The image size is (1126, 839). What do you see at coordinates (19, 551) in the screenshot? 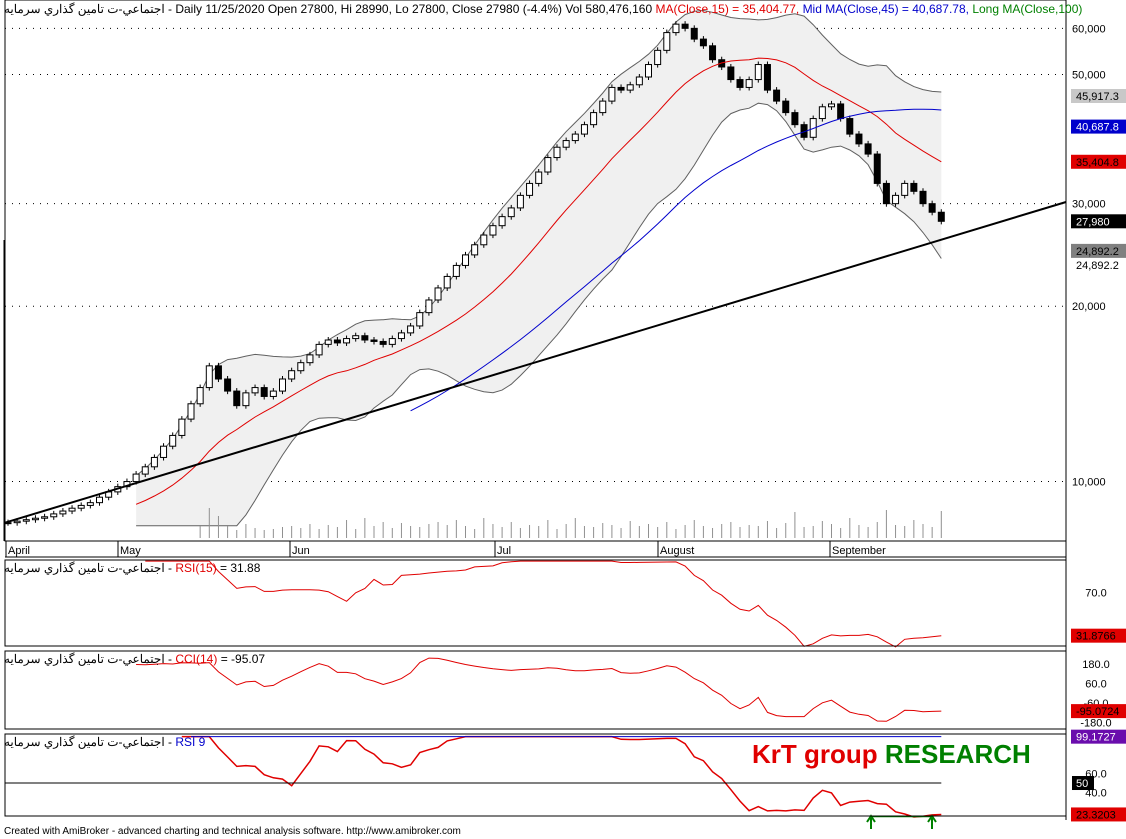
I see `month-label: April` at bounding box center [19, 551].